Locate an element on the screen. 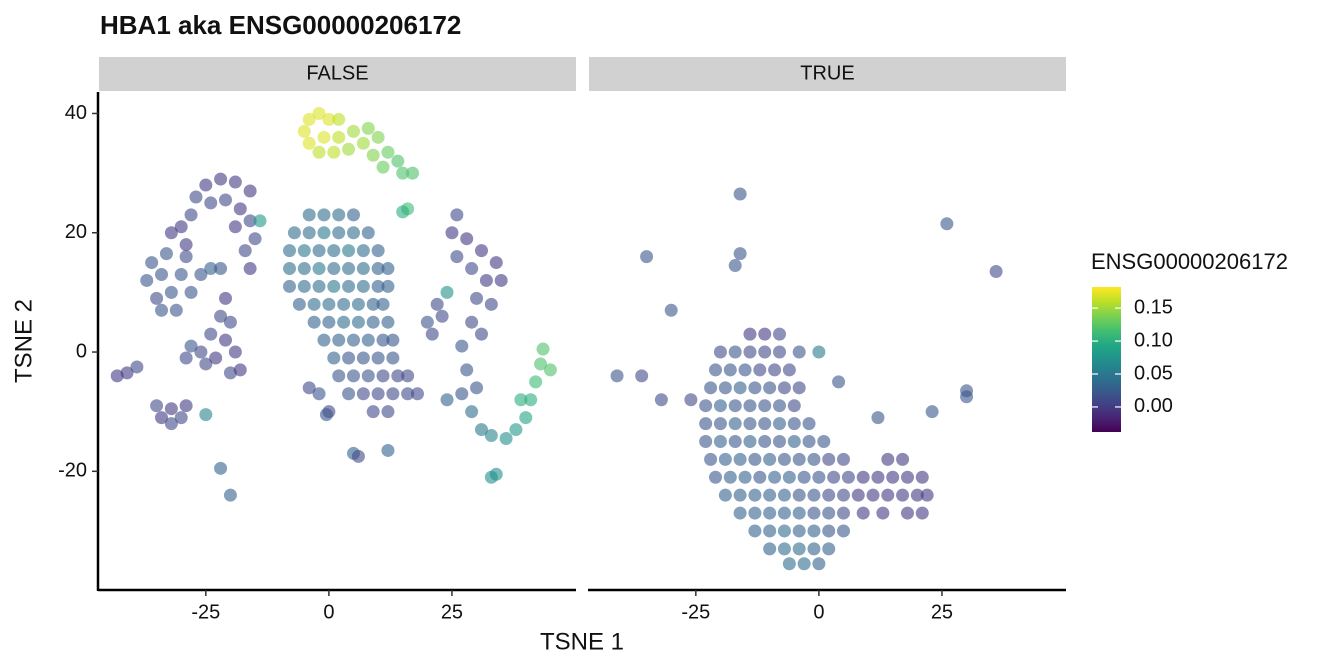  x-tick-label: 0 is located at coordinates (818, 612).